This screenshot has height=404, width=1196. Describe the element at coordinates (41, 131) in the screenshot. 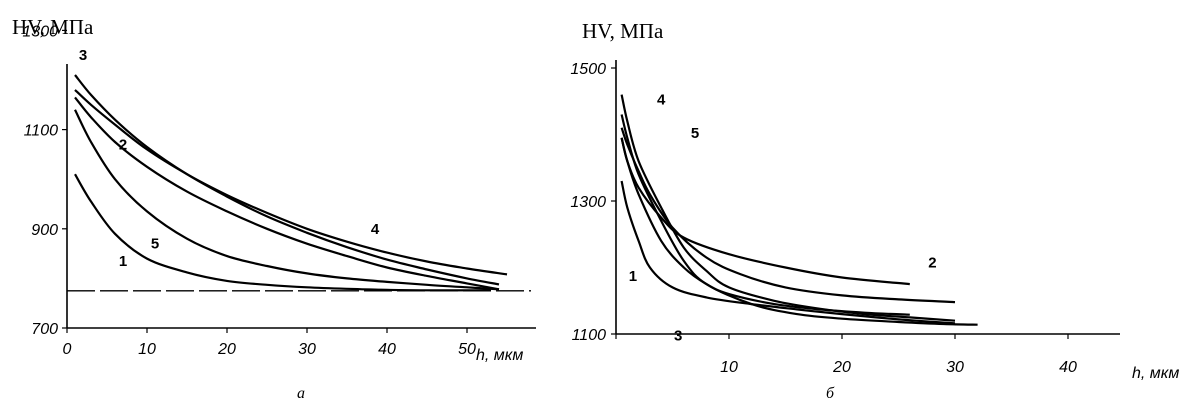

I see `y-tick-label-a: 1100` at that location.